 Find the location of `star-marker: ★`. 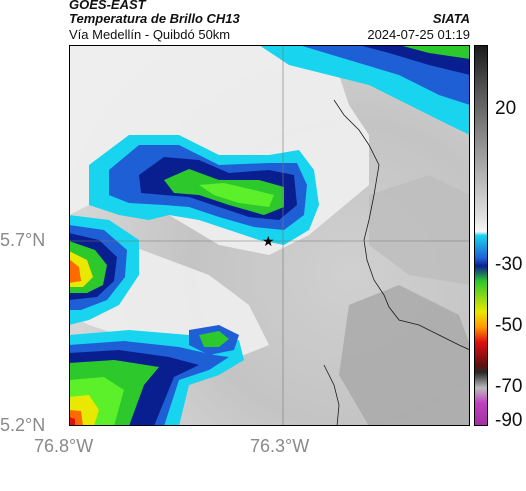

star-marker: ★ is located at coordinates (268, 241).